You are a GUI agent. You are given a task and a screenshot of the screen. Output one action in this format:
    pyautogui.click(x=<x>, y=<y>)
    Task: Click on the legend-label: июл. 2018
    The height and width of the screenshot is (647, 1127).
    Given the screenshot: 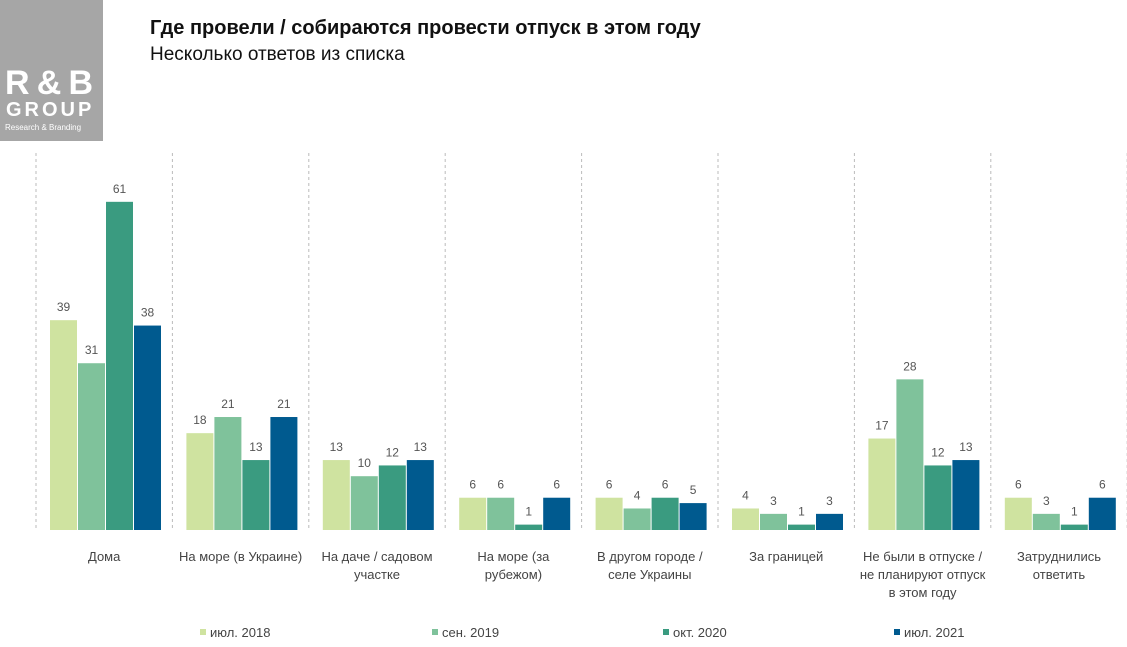 What is the action you would take?
    pyautogui.click(x=240, y=632)
    